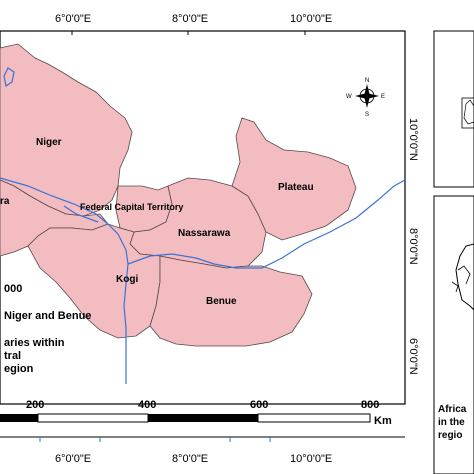 The width and height of the screenshot is (474, 474). I want to click on state-label-fct: Federal Capital Territory, so click(131, 207).